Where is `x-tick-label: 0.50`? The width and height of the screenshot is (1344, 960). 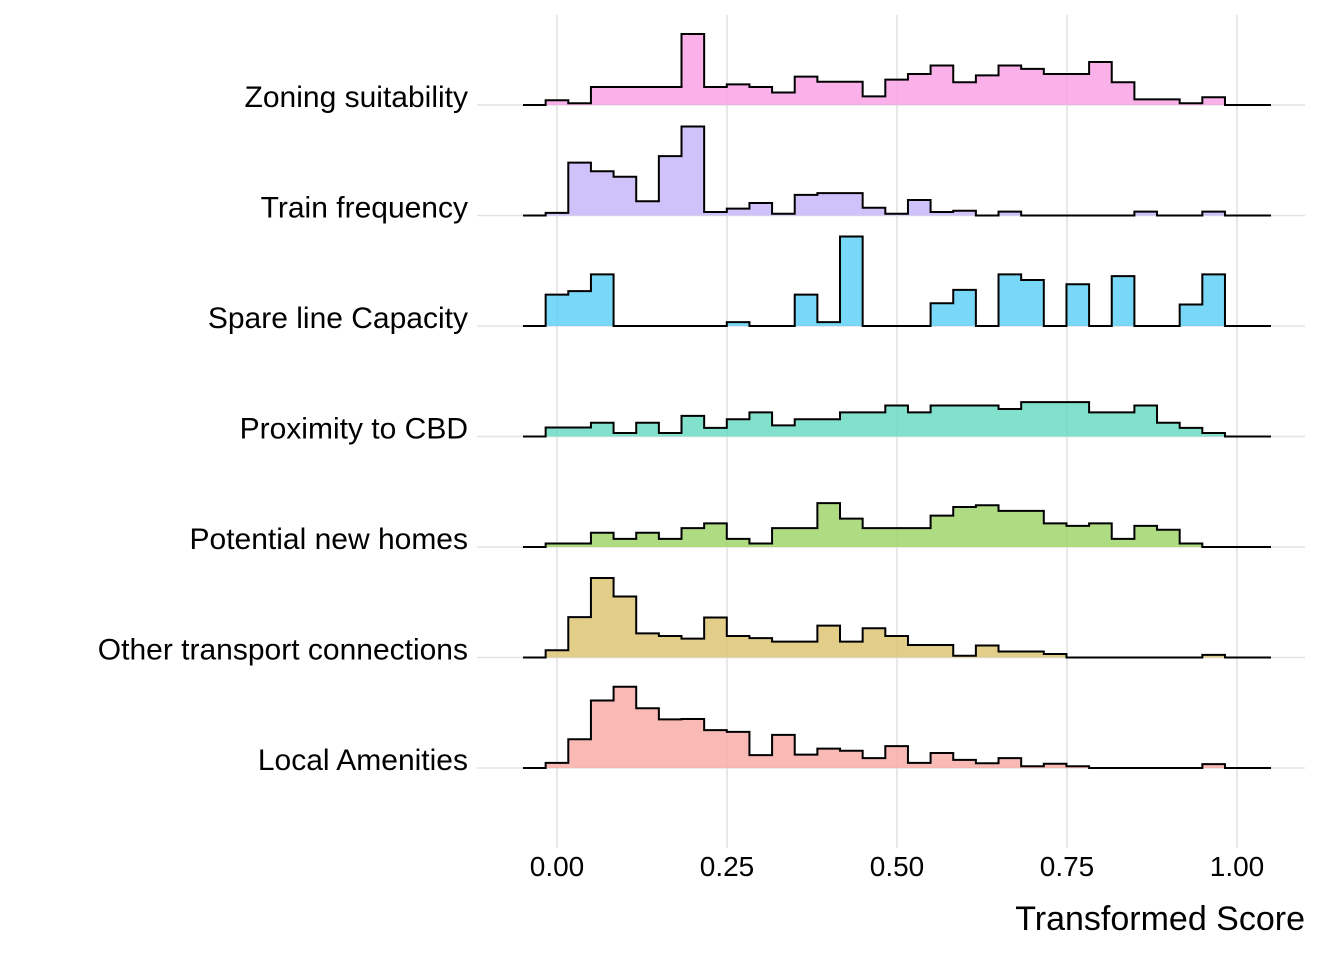
x-tick-label: 0.50 is located at coordinates (897, 866).